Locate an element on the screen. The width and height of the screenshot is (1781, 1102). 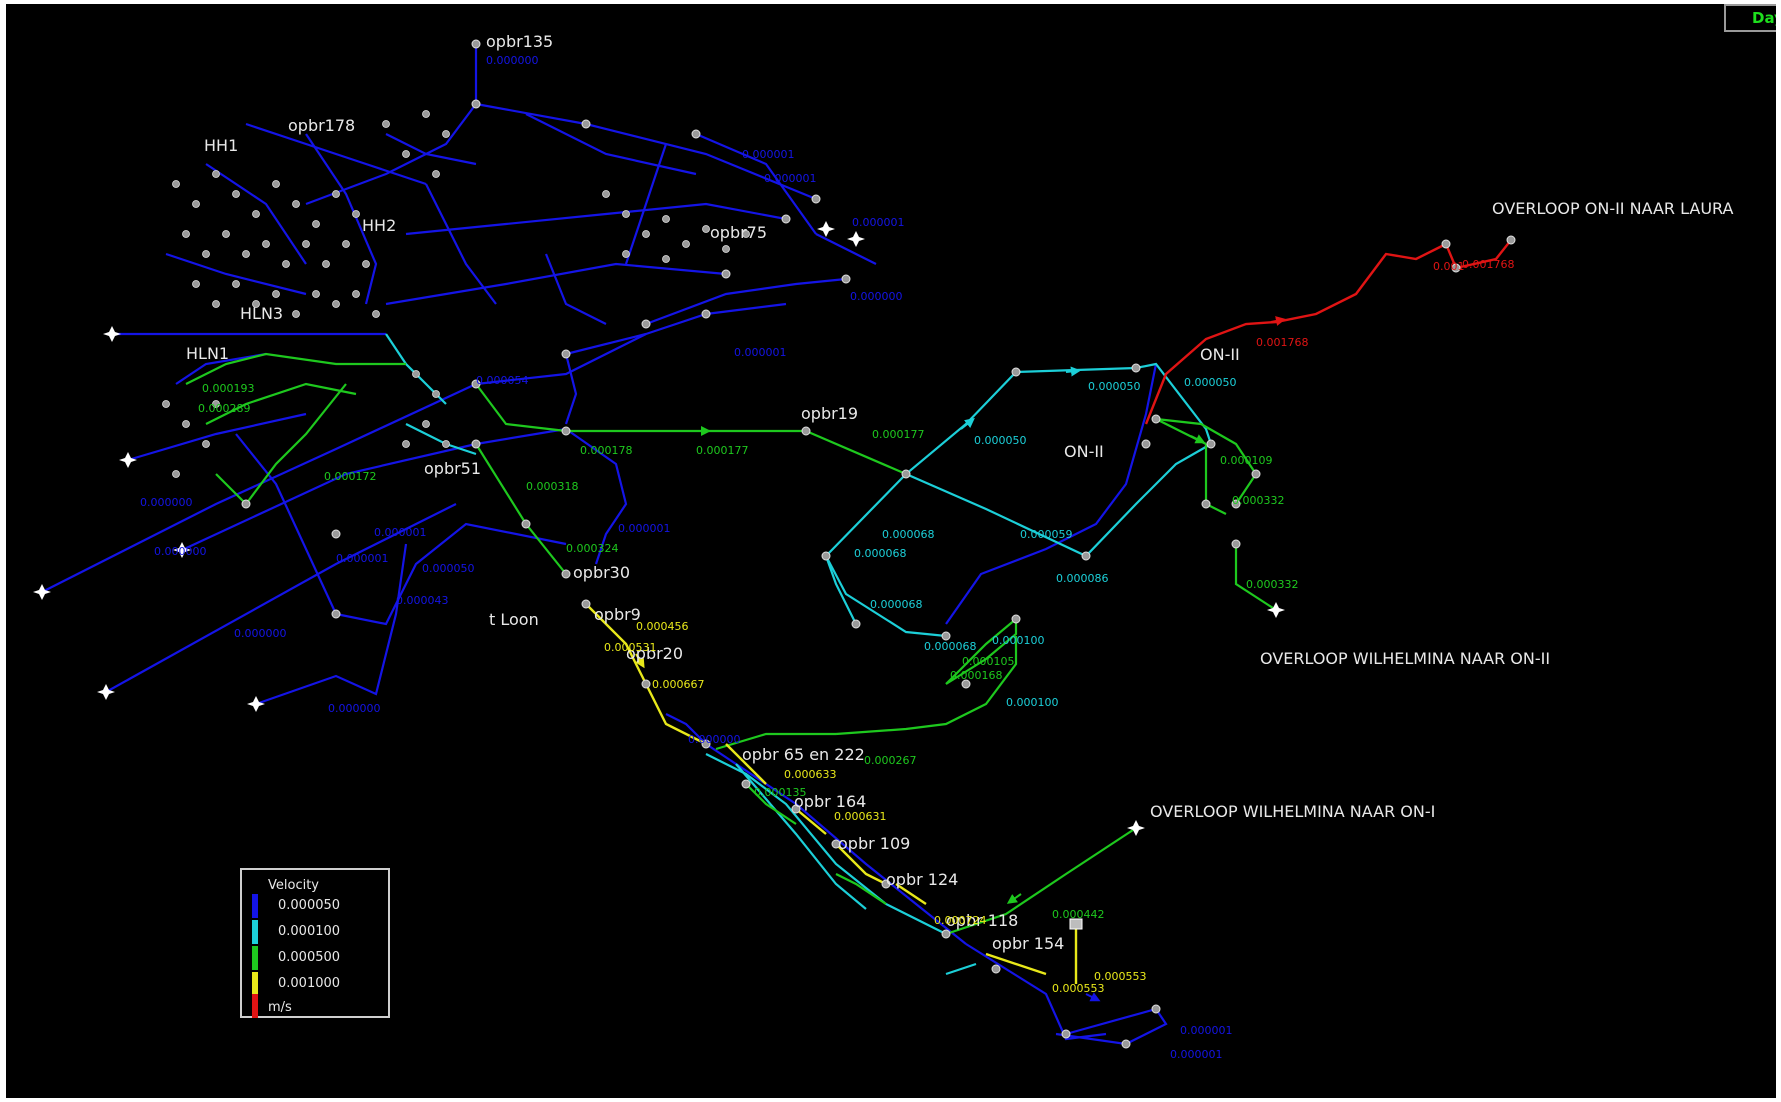
value-label-green: 0.000172 is located at coordinates (350, 476).